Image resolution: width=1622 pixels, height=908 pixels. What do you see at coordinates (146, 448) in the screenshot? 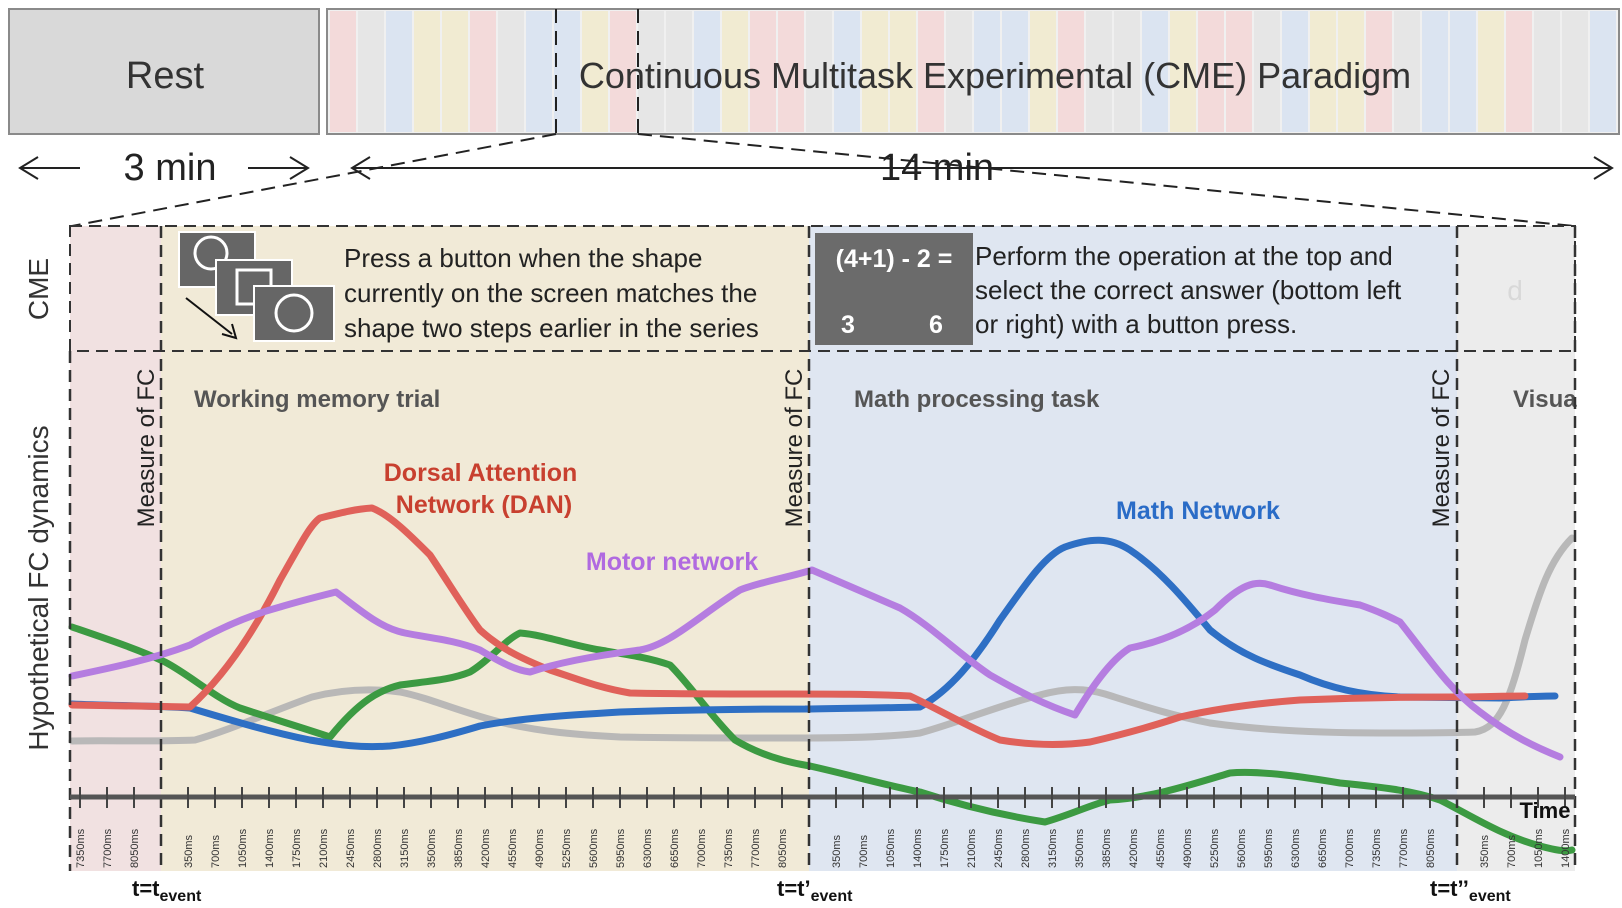
I see `measure-fc-label-1: Measure of FC` at bounding box center [146, 448].